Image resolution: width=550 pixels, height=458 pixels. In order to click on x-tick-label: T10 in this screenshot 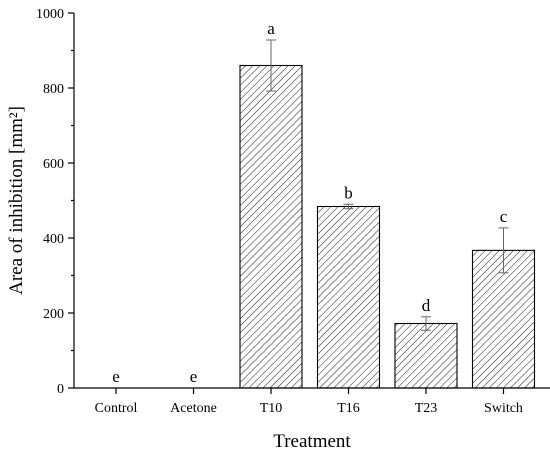, I will do `click(271, 408)`.